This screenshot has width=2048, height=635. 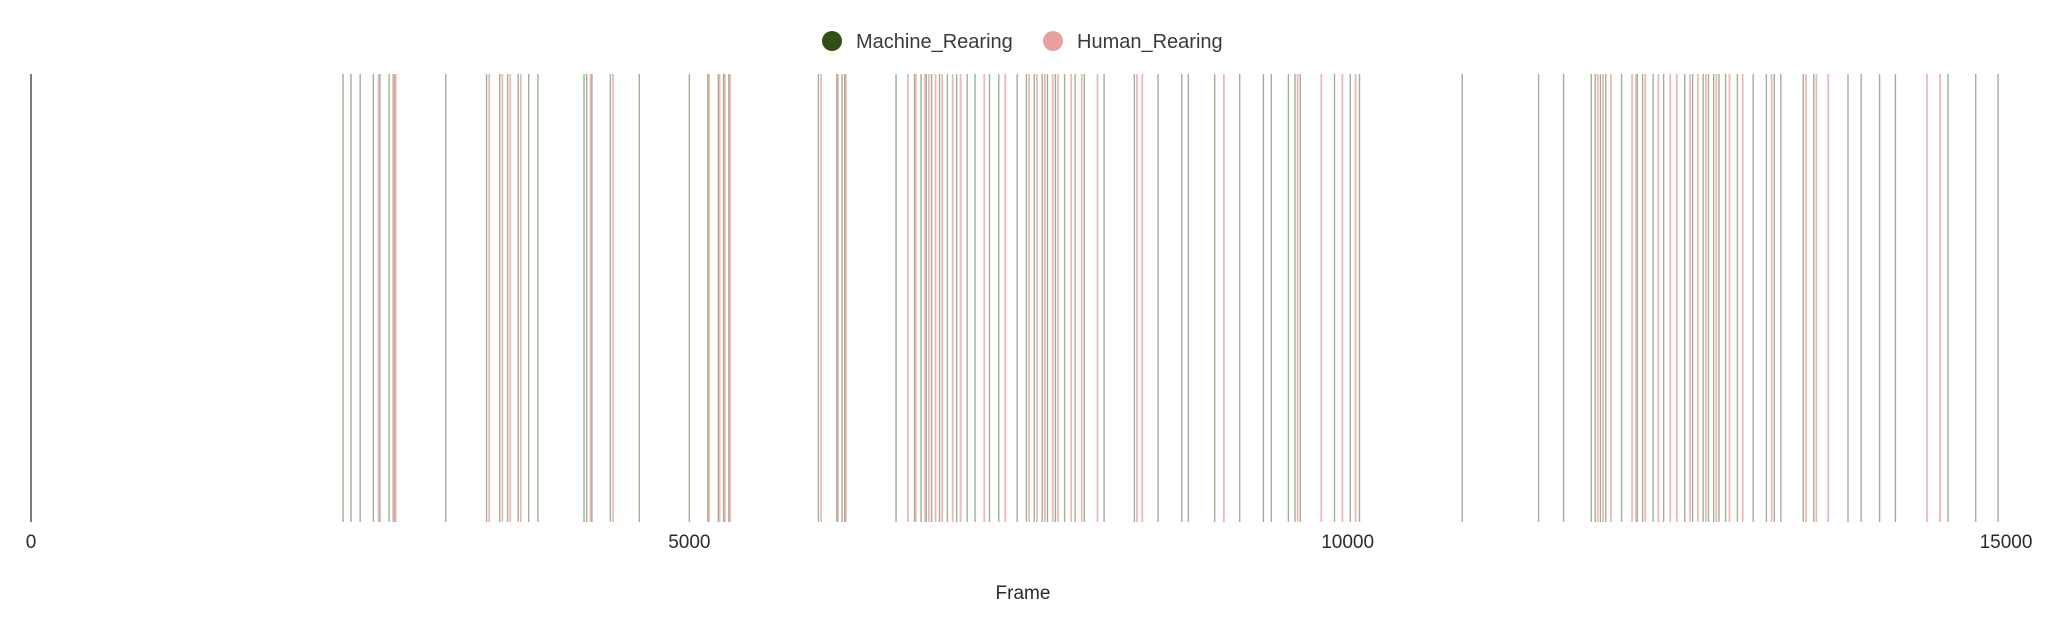 What do you see at coordinates (31, 542) in the screenshot?
I see `x-tick-label-0: 0` at bounding box center [31, 542].